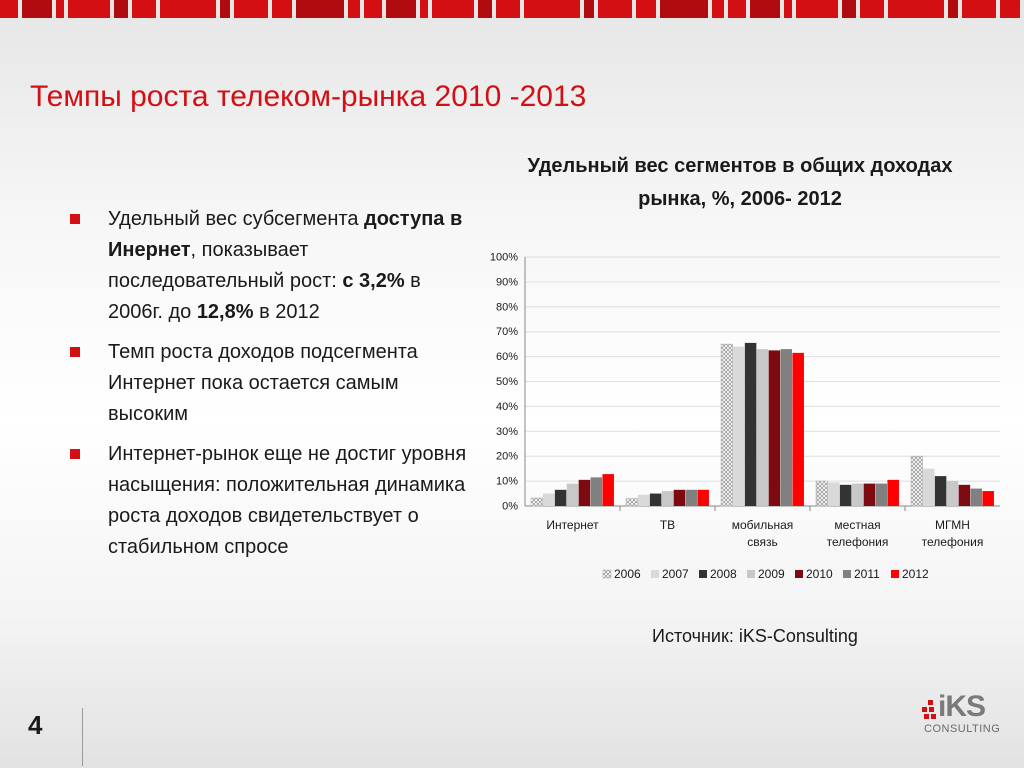 The height and width of the screenshot is (768, 1024). Describe the element at coordinates (755, 636) in the screenshot. I see `source-note: Источник: iKS-Consulting` at that location.